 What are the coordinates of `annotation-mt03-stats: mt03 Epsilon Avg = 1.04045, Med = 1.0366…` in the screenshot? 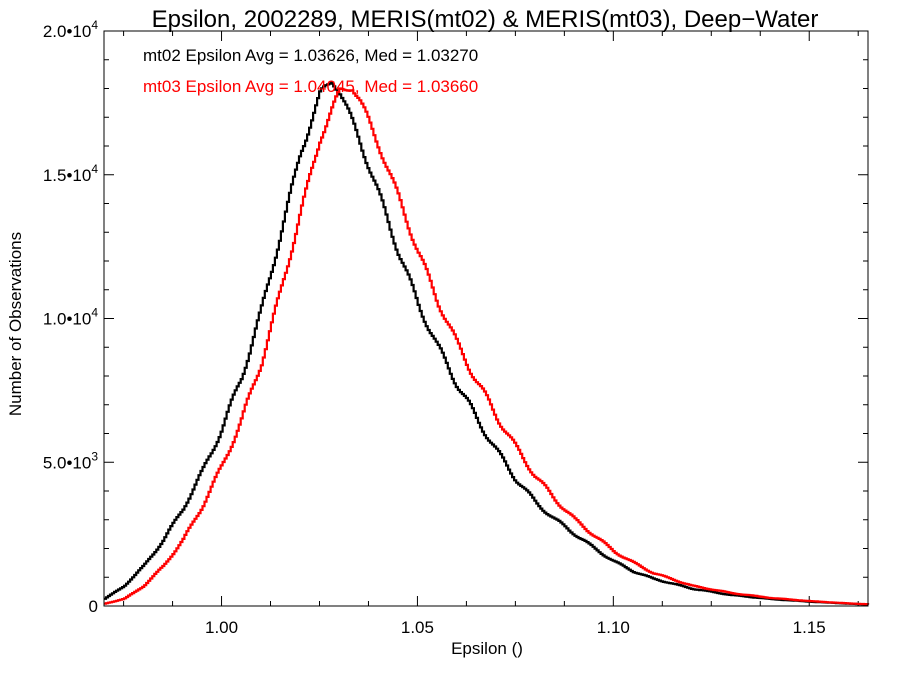 It's located at (310, 86).